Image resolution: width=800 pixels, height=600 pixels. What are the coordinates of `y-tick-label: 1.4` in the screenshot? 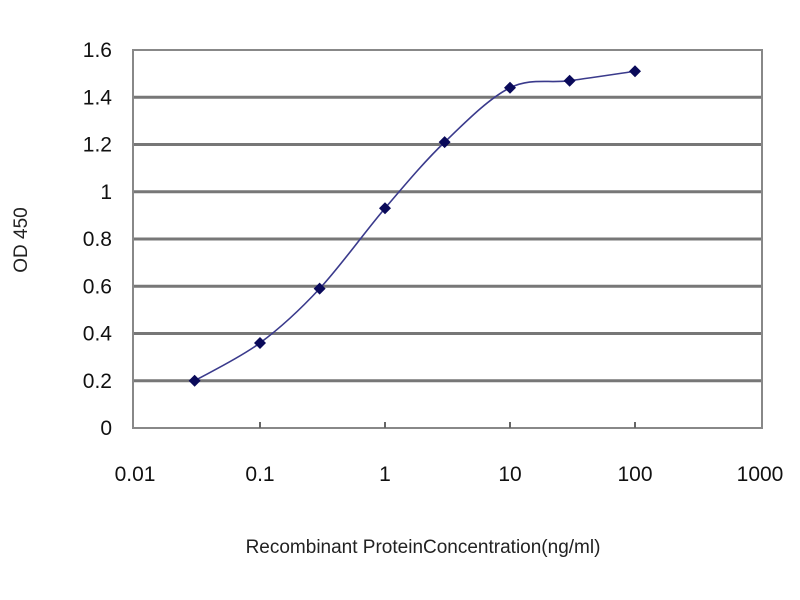 It's located at (98, 97).